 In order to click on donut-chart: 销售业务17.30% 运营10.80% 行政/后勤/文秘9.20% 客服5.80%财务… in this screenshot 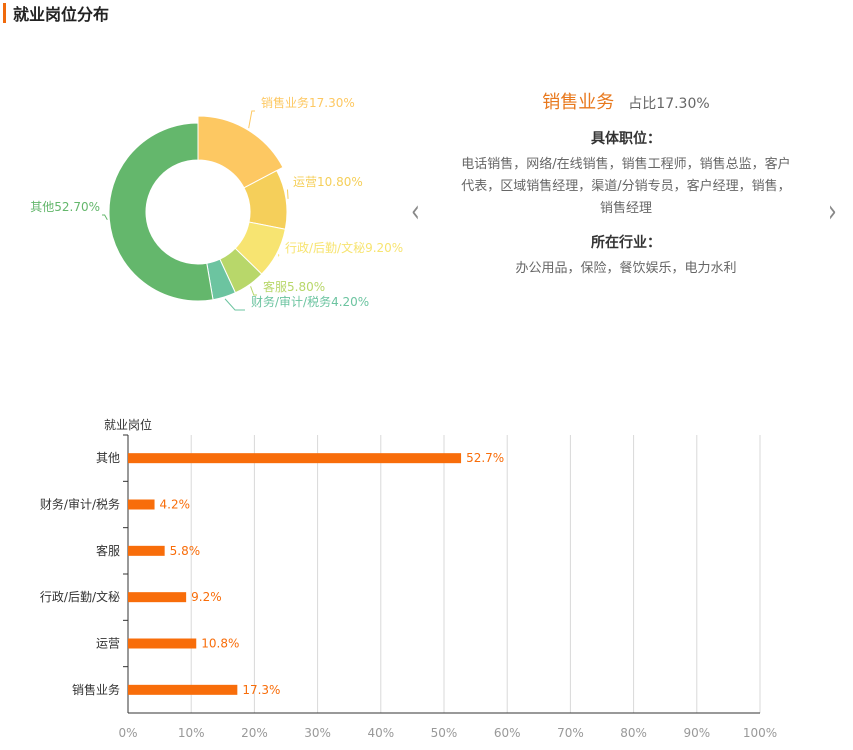, I will do `click(216, 203)`.